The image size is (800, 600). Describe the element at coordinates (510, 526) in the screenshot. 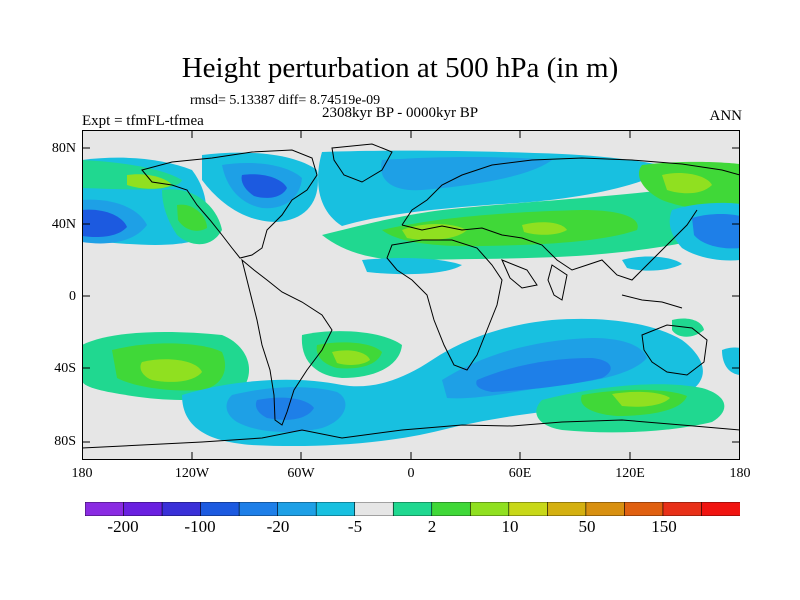

I see `colorbar-label: 10` at that location.